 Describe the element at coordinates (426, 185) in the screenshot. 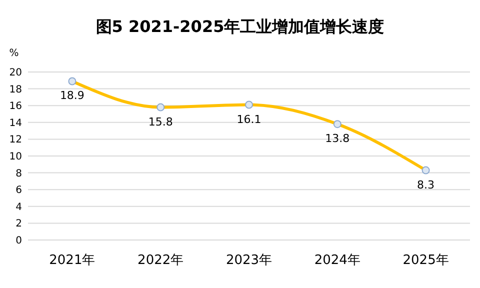

I see `data-label: 8.3` at that location.